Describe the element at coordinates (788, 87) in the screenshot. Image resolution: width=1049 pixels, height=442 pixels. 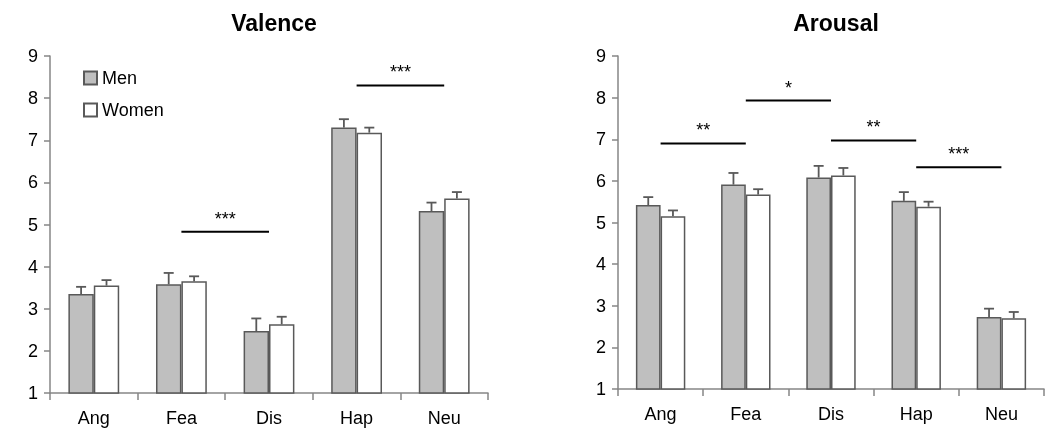
I see `annotation: *` at that location.